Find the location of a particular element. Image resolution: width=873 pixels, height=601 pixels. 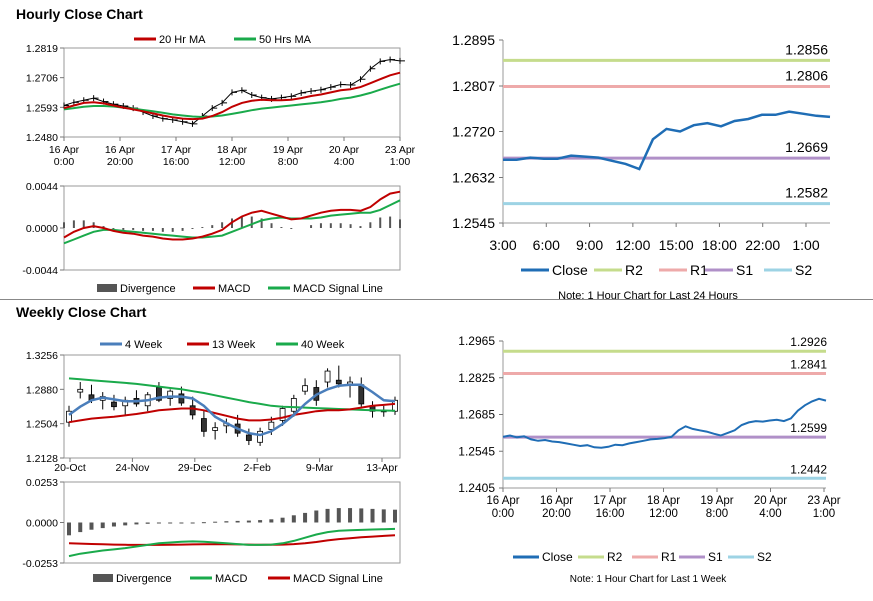

hourly-macd-legend-label: MACD is located at coordinates (234, 289).